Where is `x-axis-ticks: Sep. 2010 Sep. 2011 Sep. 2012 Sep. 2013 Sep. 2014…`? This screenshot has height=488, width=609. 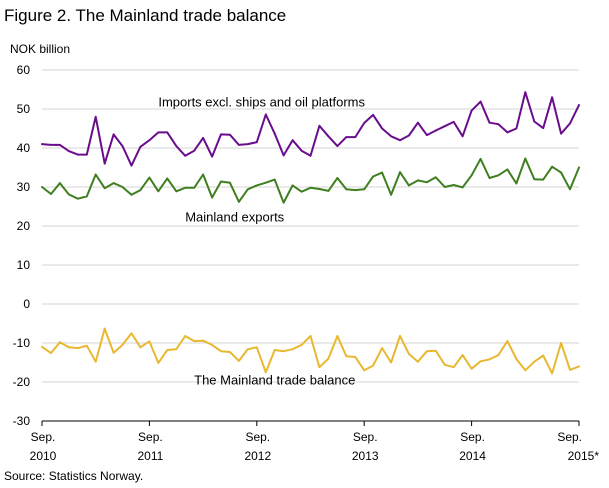
x-axis-ticks: Sep. 2010 Sep. 2011 Sep. 2012 Sep. 2013 Sep. 2014… is located at coordinates (315, 442).